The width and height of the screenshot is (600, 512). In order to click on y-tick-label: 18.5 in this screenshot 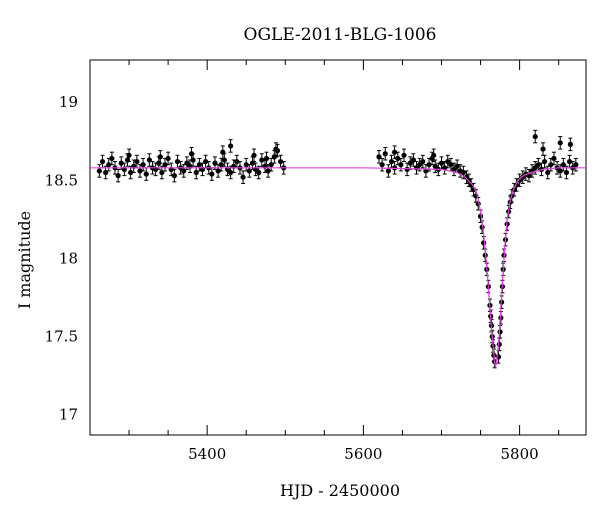, I will do `click(61, 180)`.